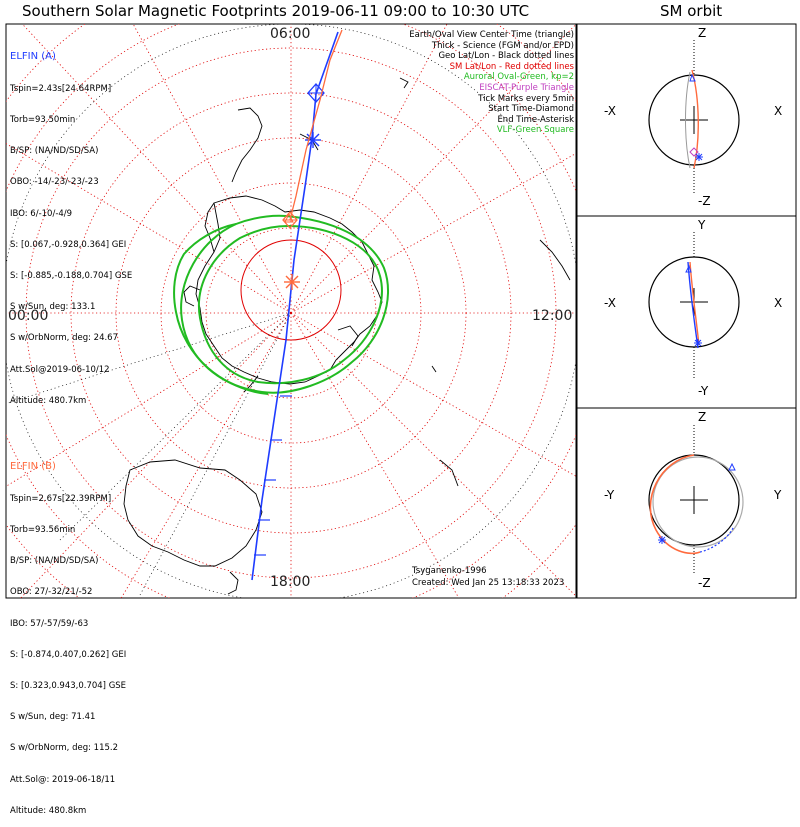  What do you see at coordinates (610, 303) in the screenshot?
I see `panel2-left-axis: -X` at bounding box center [610, 303].